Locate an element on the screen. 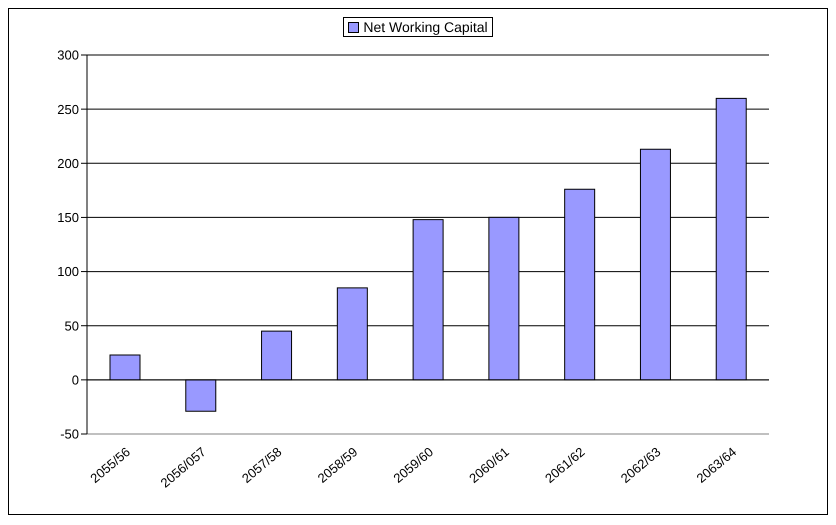 The height and width of the screenshot is (525, 836). y-tick-label: 0 is located at coordinates (75, 380).